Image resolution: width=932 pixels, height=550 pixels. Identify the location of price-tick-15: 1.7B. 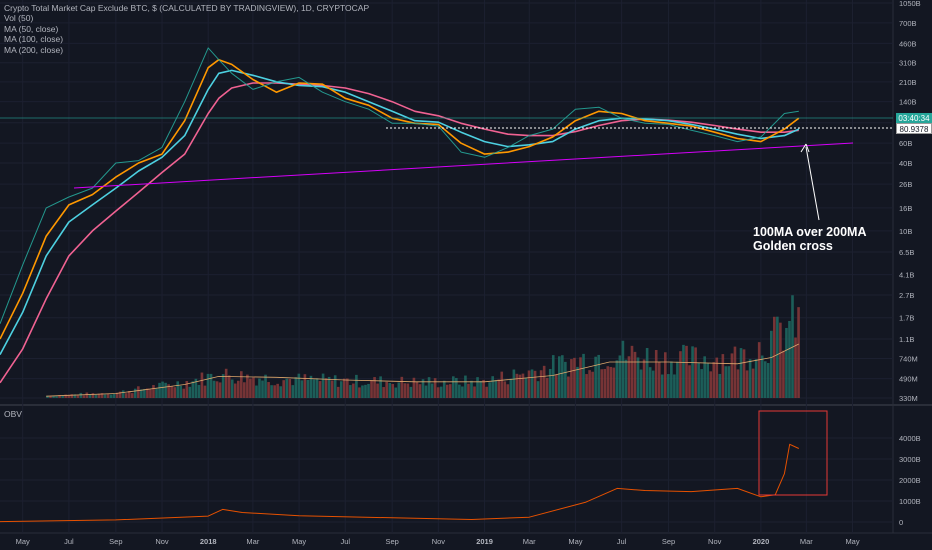
(906, 318).